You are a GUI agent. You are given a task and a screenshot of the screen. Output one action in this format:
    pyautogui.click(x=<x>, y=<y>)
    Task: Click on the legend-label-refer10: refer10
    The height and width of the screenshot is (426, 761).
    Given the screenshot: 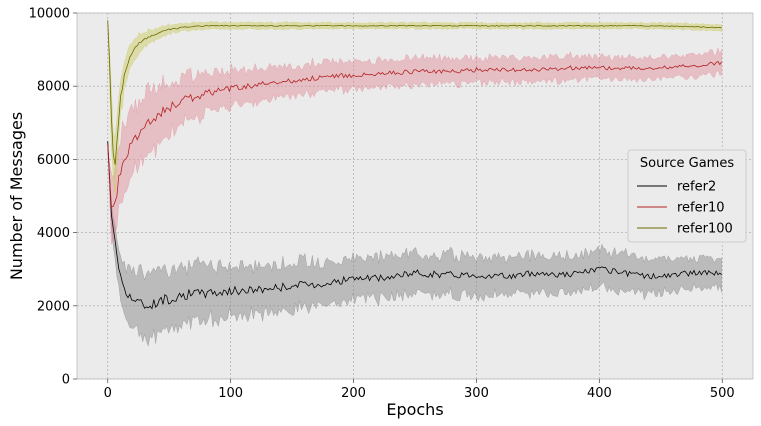 What is the action you would take?
    pyautogui.click(x=701, y=208)
    